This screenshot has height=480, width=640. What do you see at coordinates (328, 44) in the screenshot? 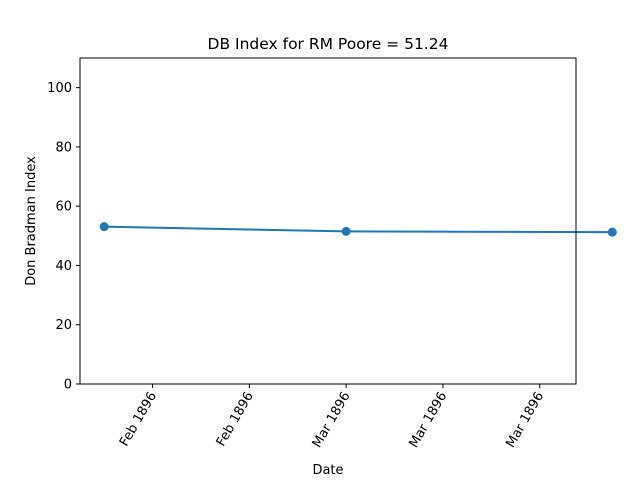
I see `chart-title: DB Index for RM Poore = 51.24` at bounding box center [328, 44].